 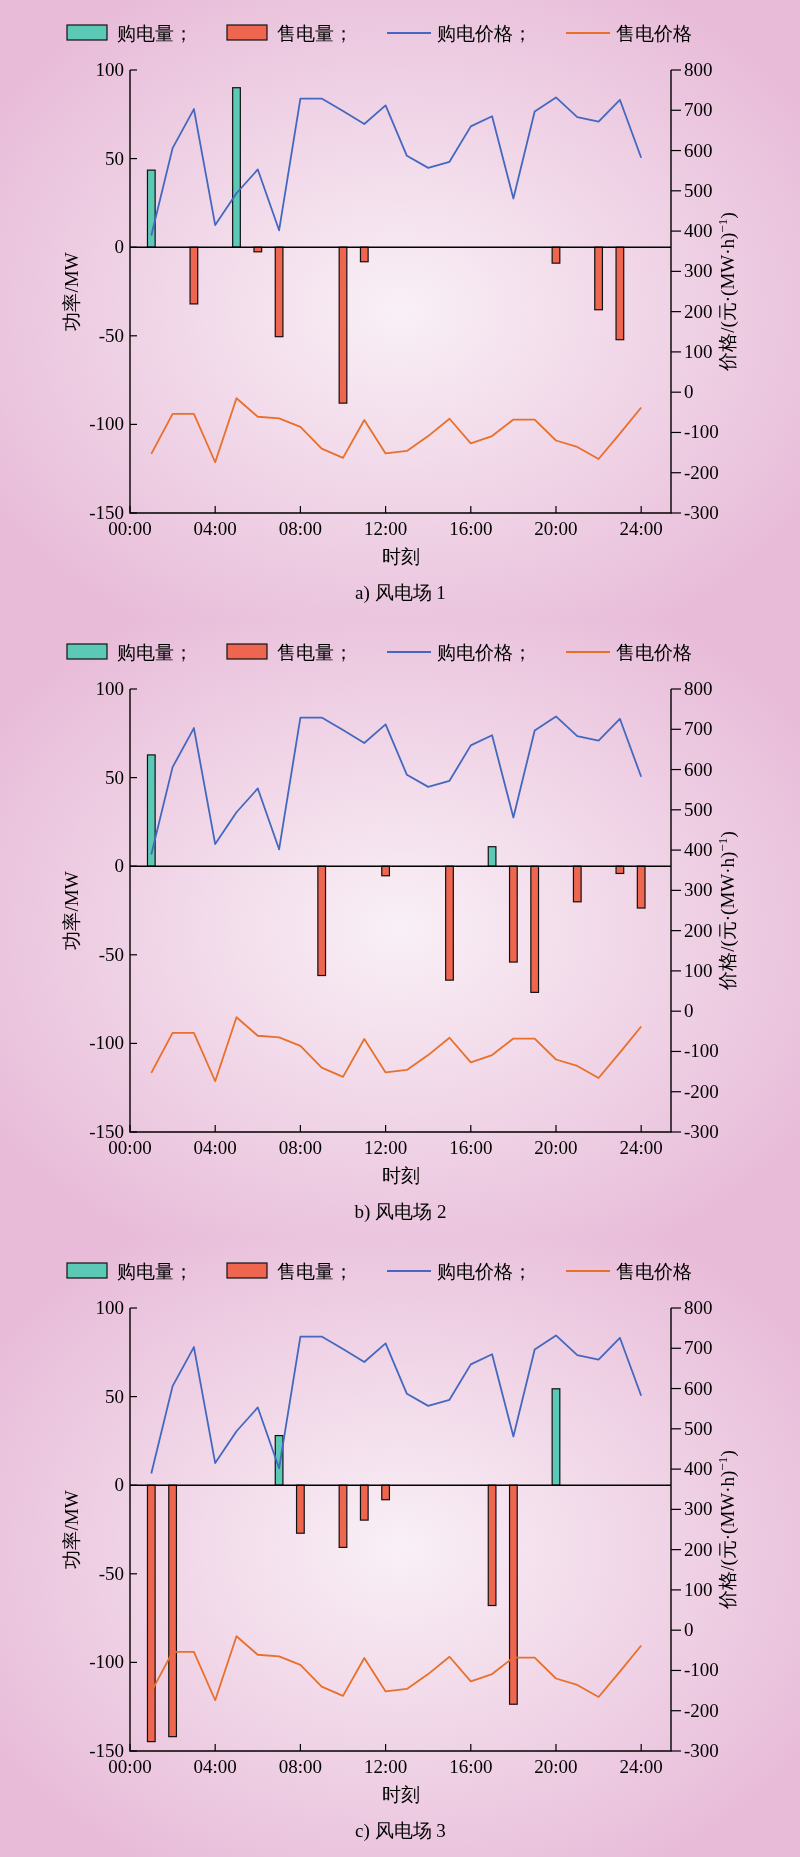 I want to click on y-axis-title: 功率/MW, so click(x=71, y=910).